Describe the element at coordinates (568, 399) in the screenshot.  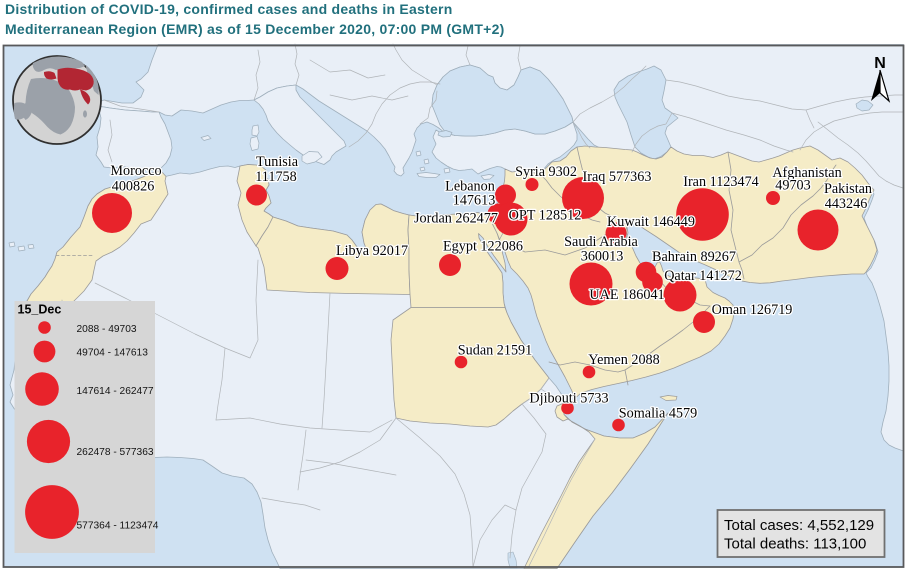
I see `svg-text: Djibouti 5733` at that location.